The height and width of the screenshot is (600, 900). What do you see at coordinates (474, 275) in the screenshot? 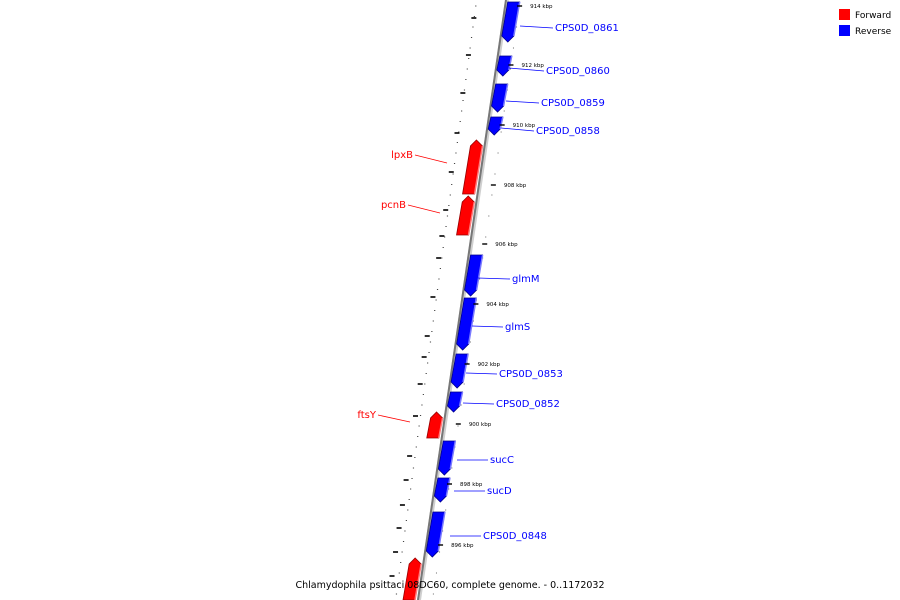
I see `gene-feature-glmM` at bounding box center [474, 275].